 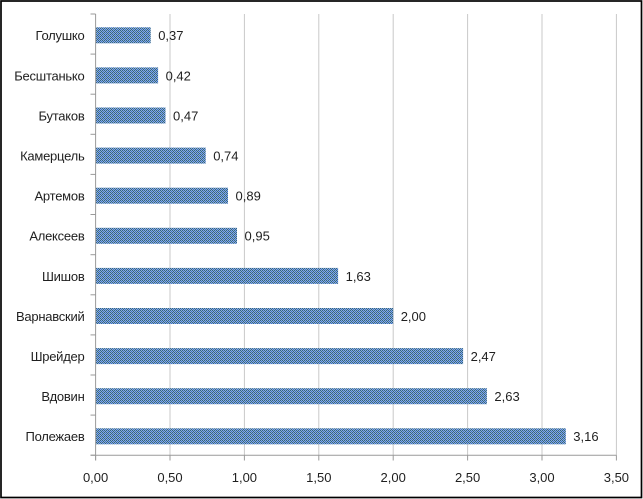 What do you see at coordinates (52, 156) in the screenshot?
I see `svg-text: Камерцель` at bounding box center [52, 156].